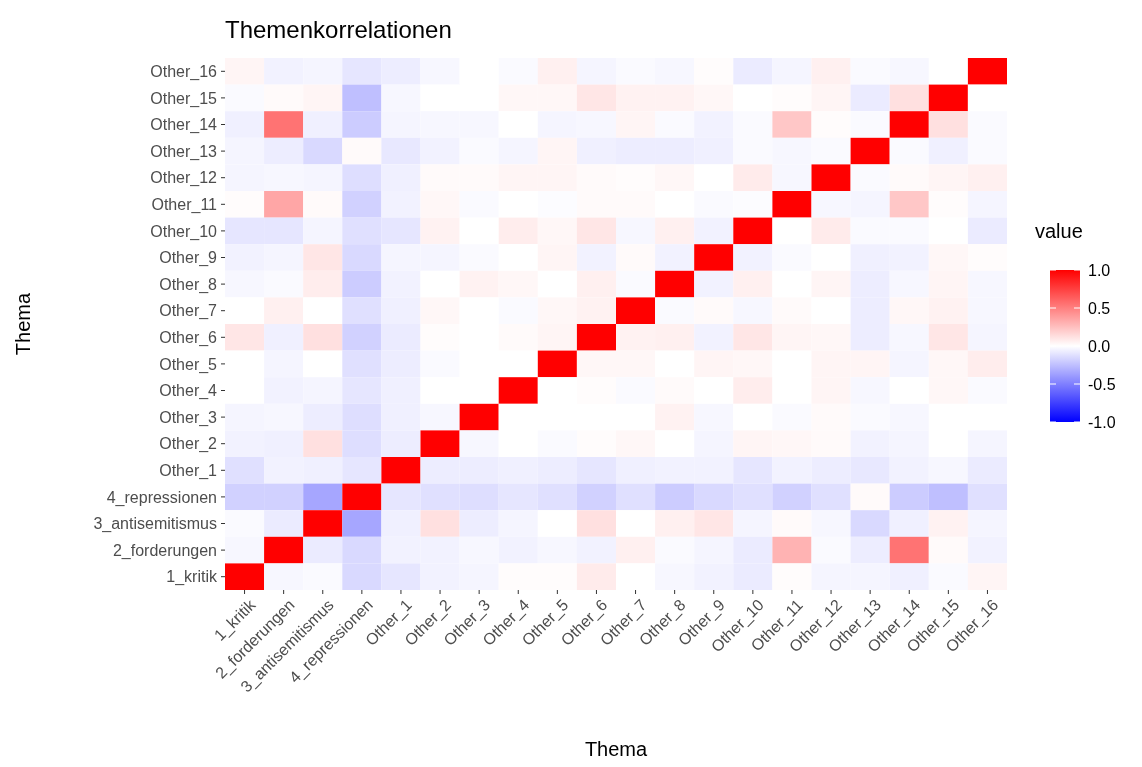  What do you see at coordinates (23, 324) in the screenshot?
I see `y-axis-title: Thema` at bounding box center [23, 324].